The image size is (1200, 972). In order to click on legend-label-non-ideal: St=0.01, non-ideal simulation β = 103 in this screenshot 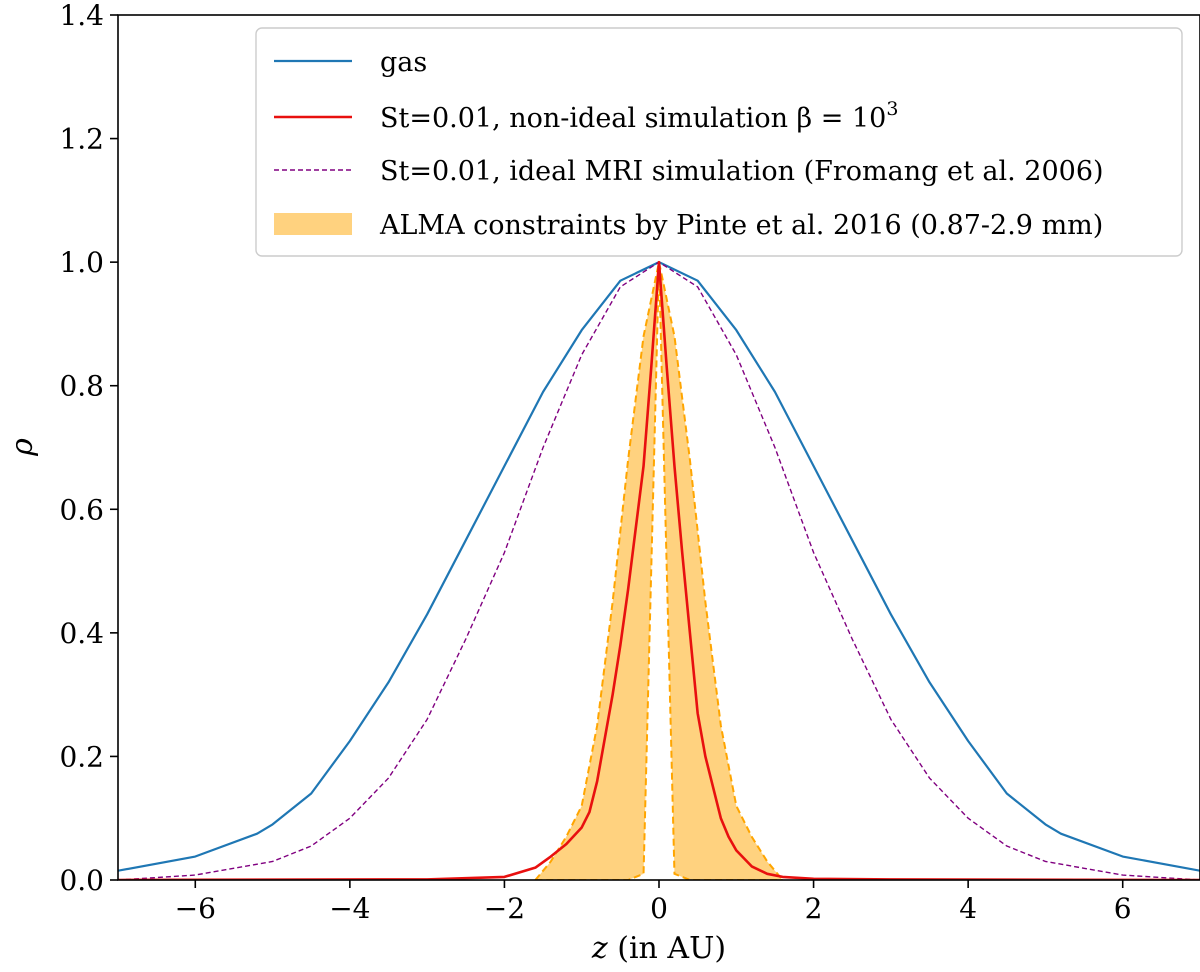, I will do `click(639, 116)`.